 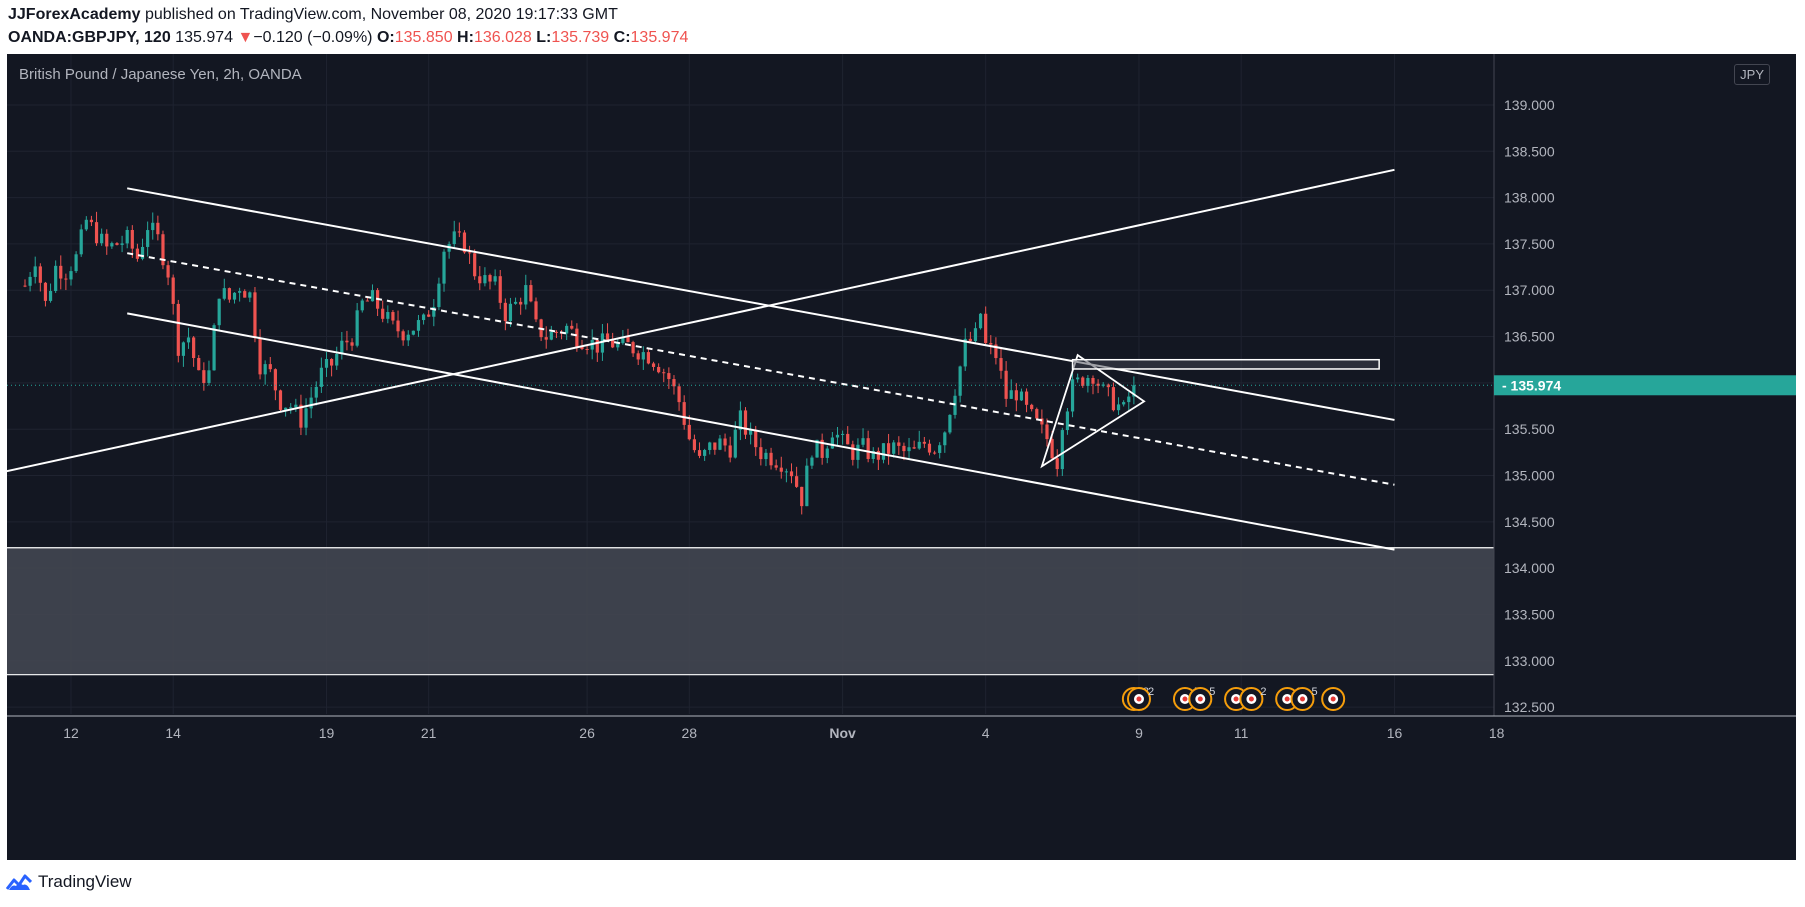 What do you see at coordinates (1497, 733) in the screenshot?
I see `x-tick-label: 18` at bounding box center [1497, 733].